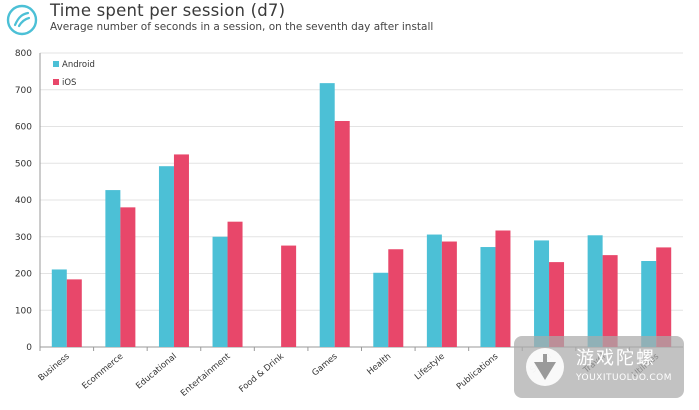  What do you see at coordinates (289, 296) in the screenshot?
I see `bar-ios-food-drink` at bounding box center [289, 296].